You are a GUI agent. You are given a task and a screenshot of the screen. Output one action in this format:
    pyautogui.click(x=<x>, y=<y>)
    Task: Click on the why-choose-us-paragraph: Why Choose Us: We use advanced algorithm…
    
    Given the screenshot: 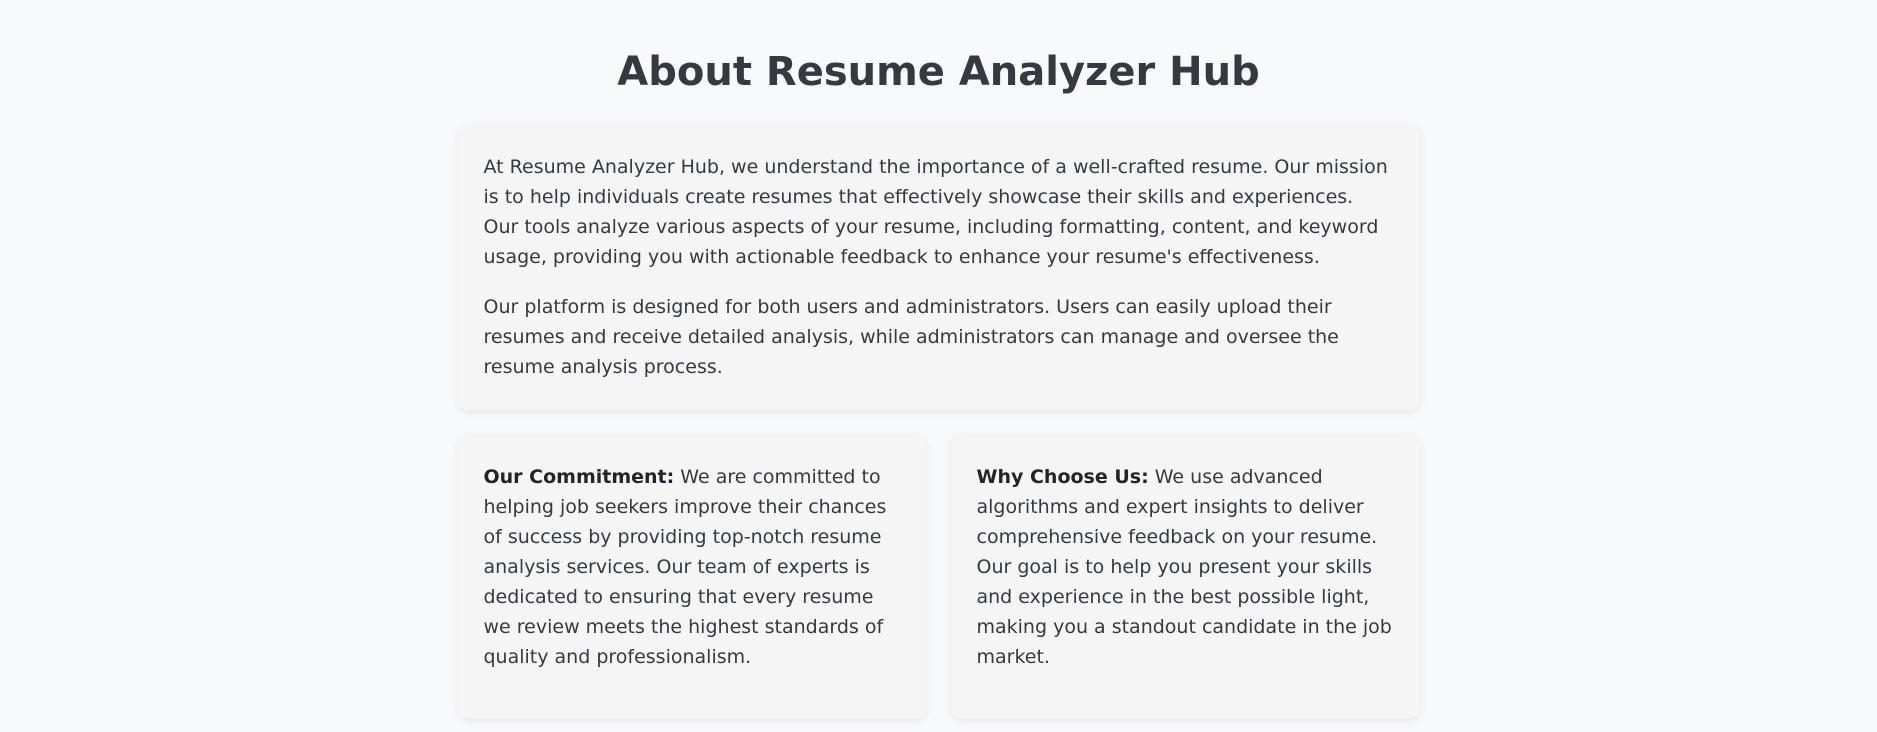 What is the action you would take?
    pyautogui.click(x=1185, y=567)
    